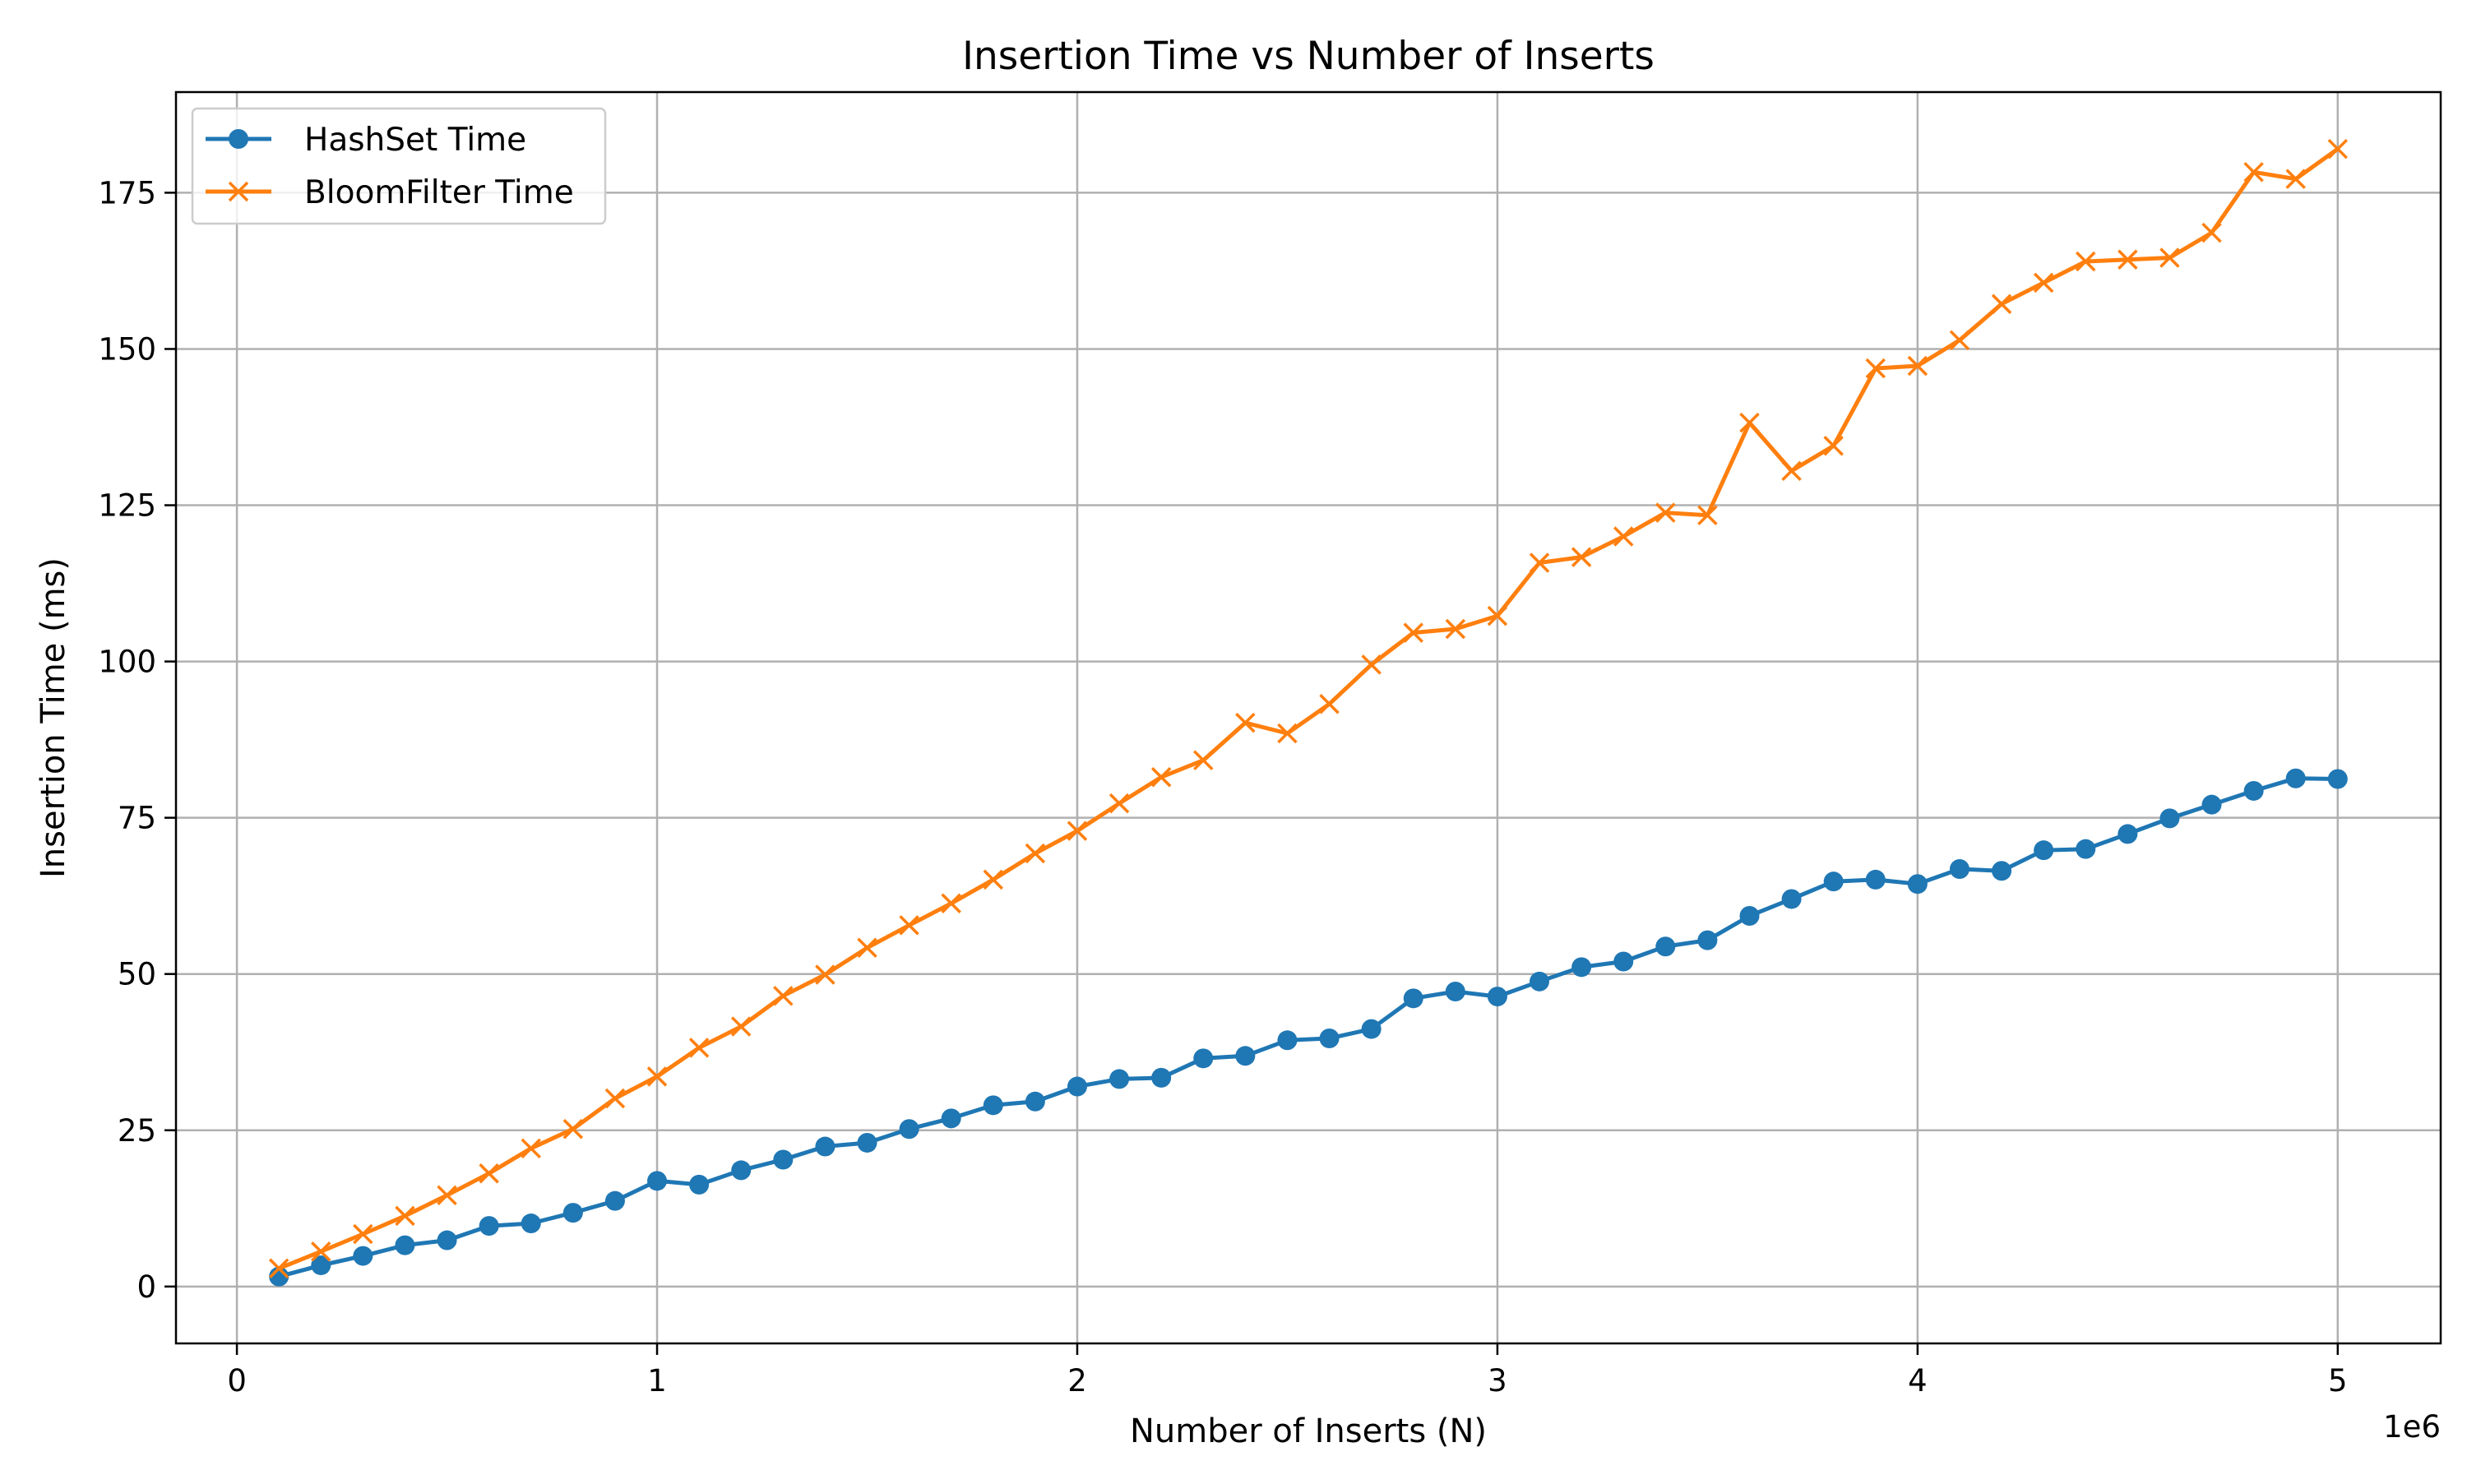 The width and height of the screenshot is (2467, 1484). Describe the element at coordinates (147, 1287) in the screenshot. I see `y-tick-label: 0` at that location.